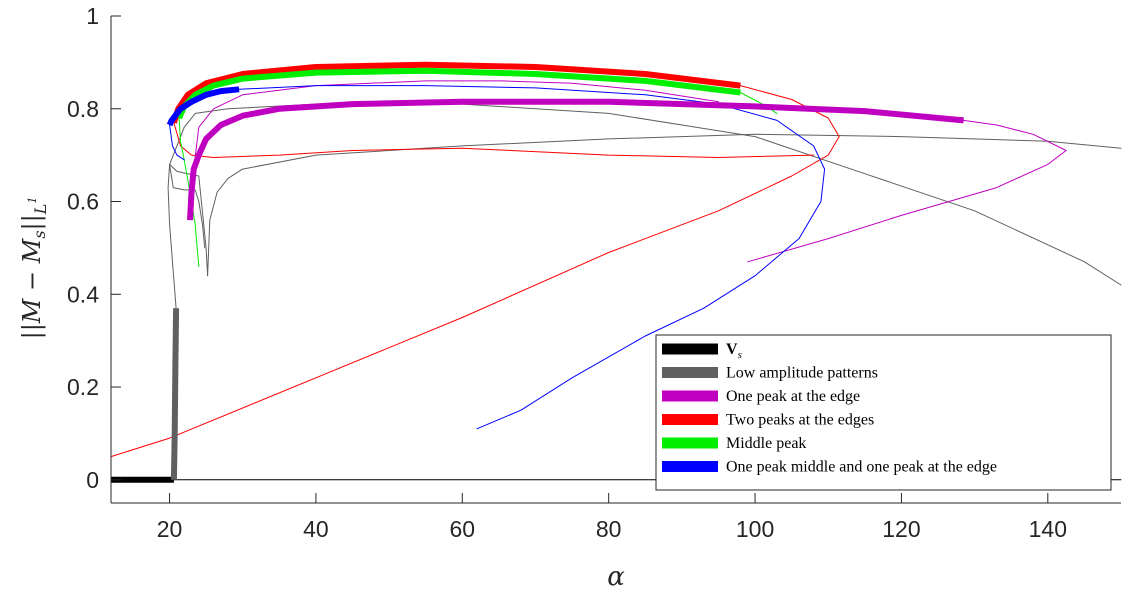 Image resolution: width=1123 pixels, height=596 pixels. Describe the element at coordinates (83, 109) in the screenshot. I see `y-tick-label: 0.8` at that location.